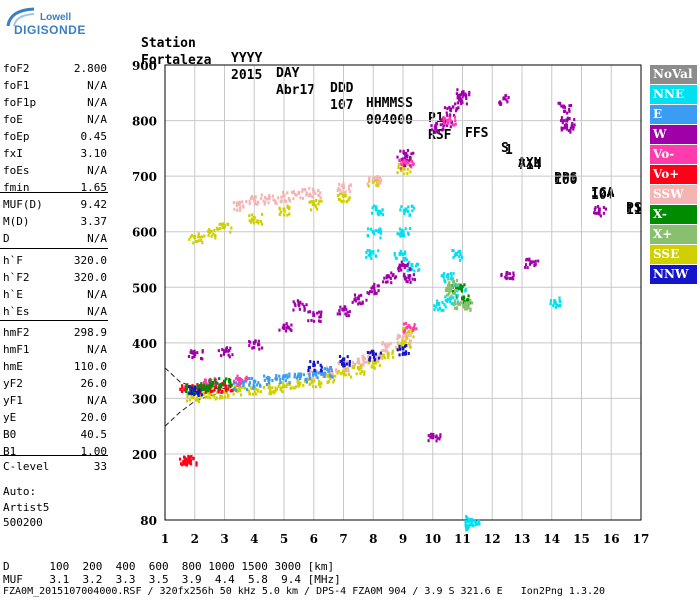 The height and width of the screenshot is (600, 700). I want to click on param-row: foEs N/A, so click(55, 170).